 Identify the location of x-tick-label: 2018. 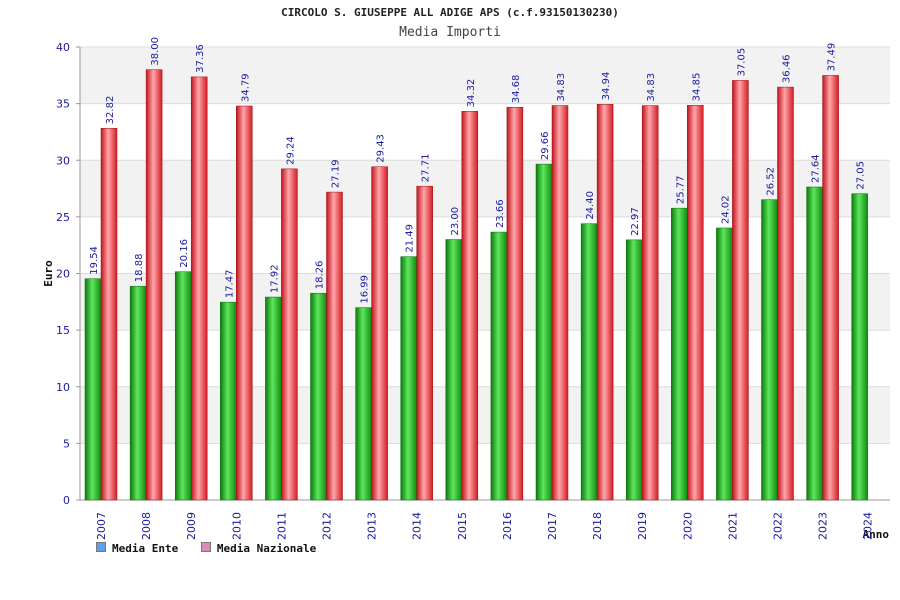
(597, 526).